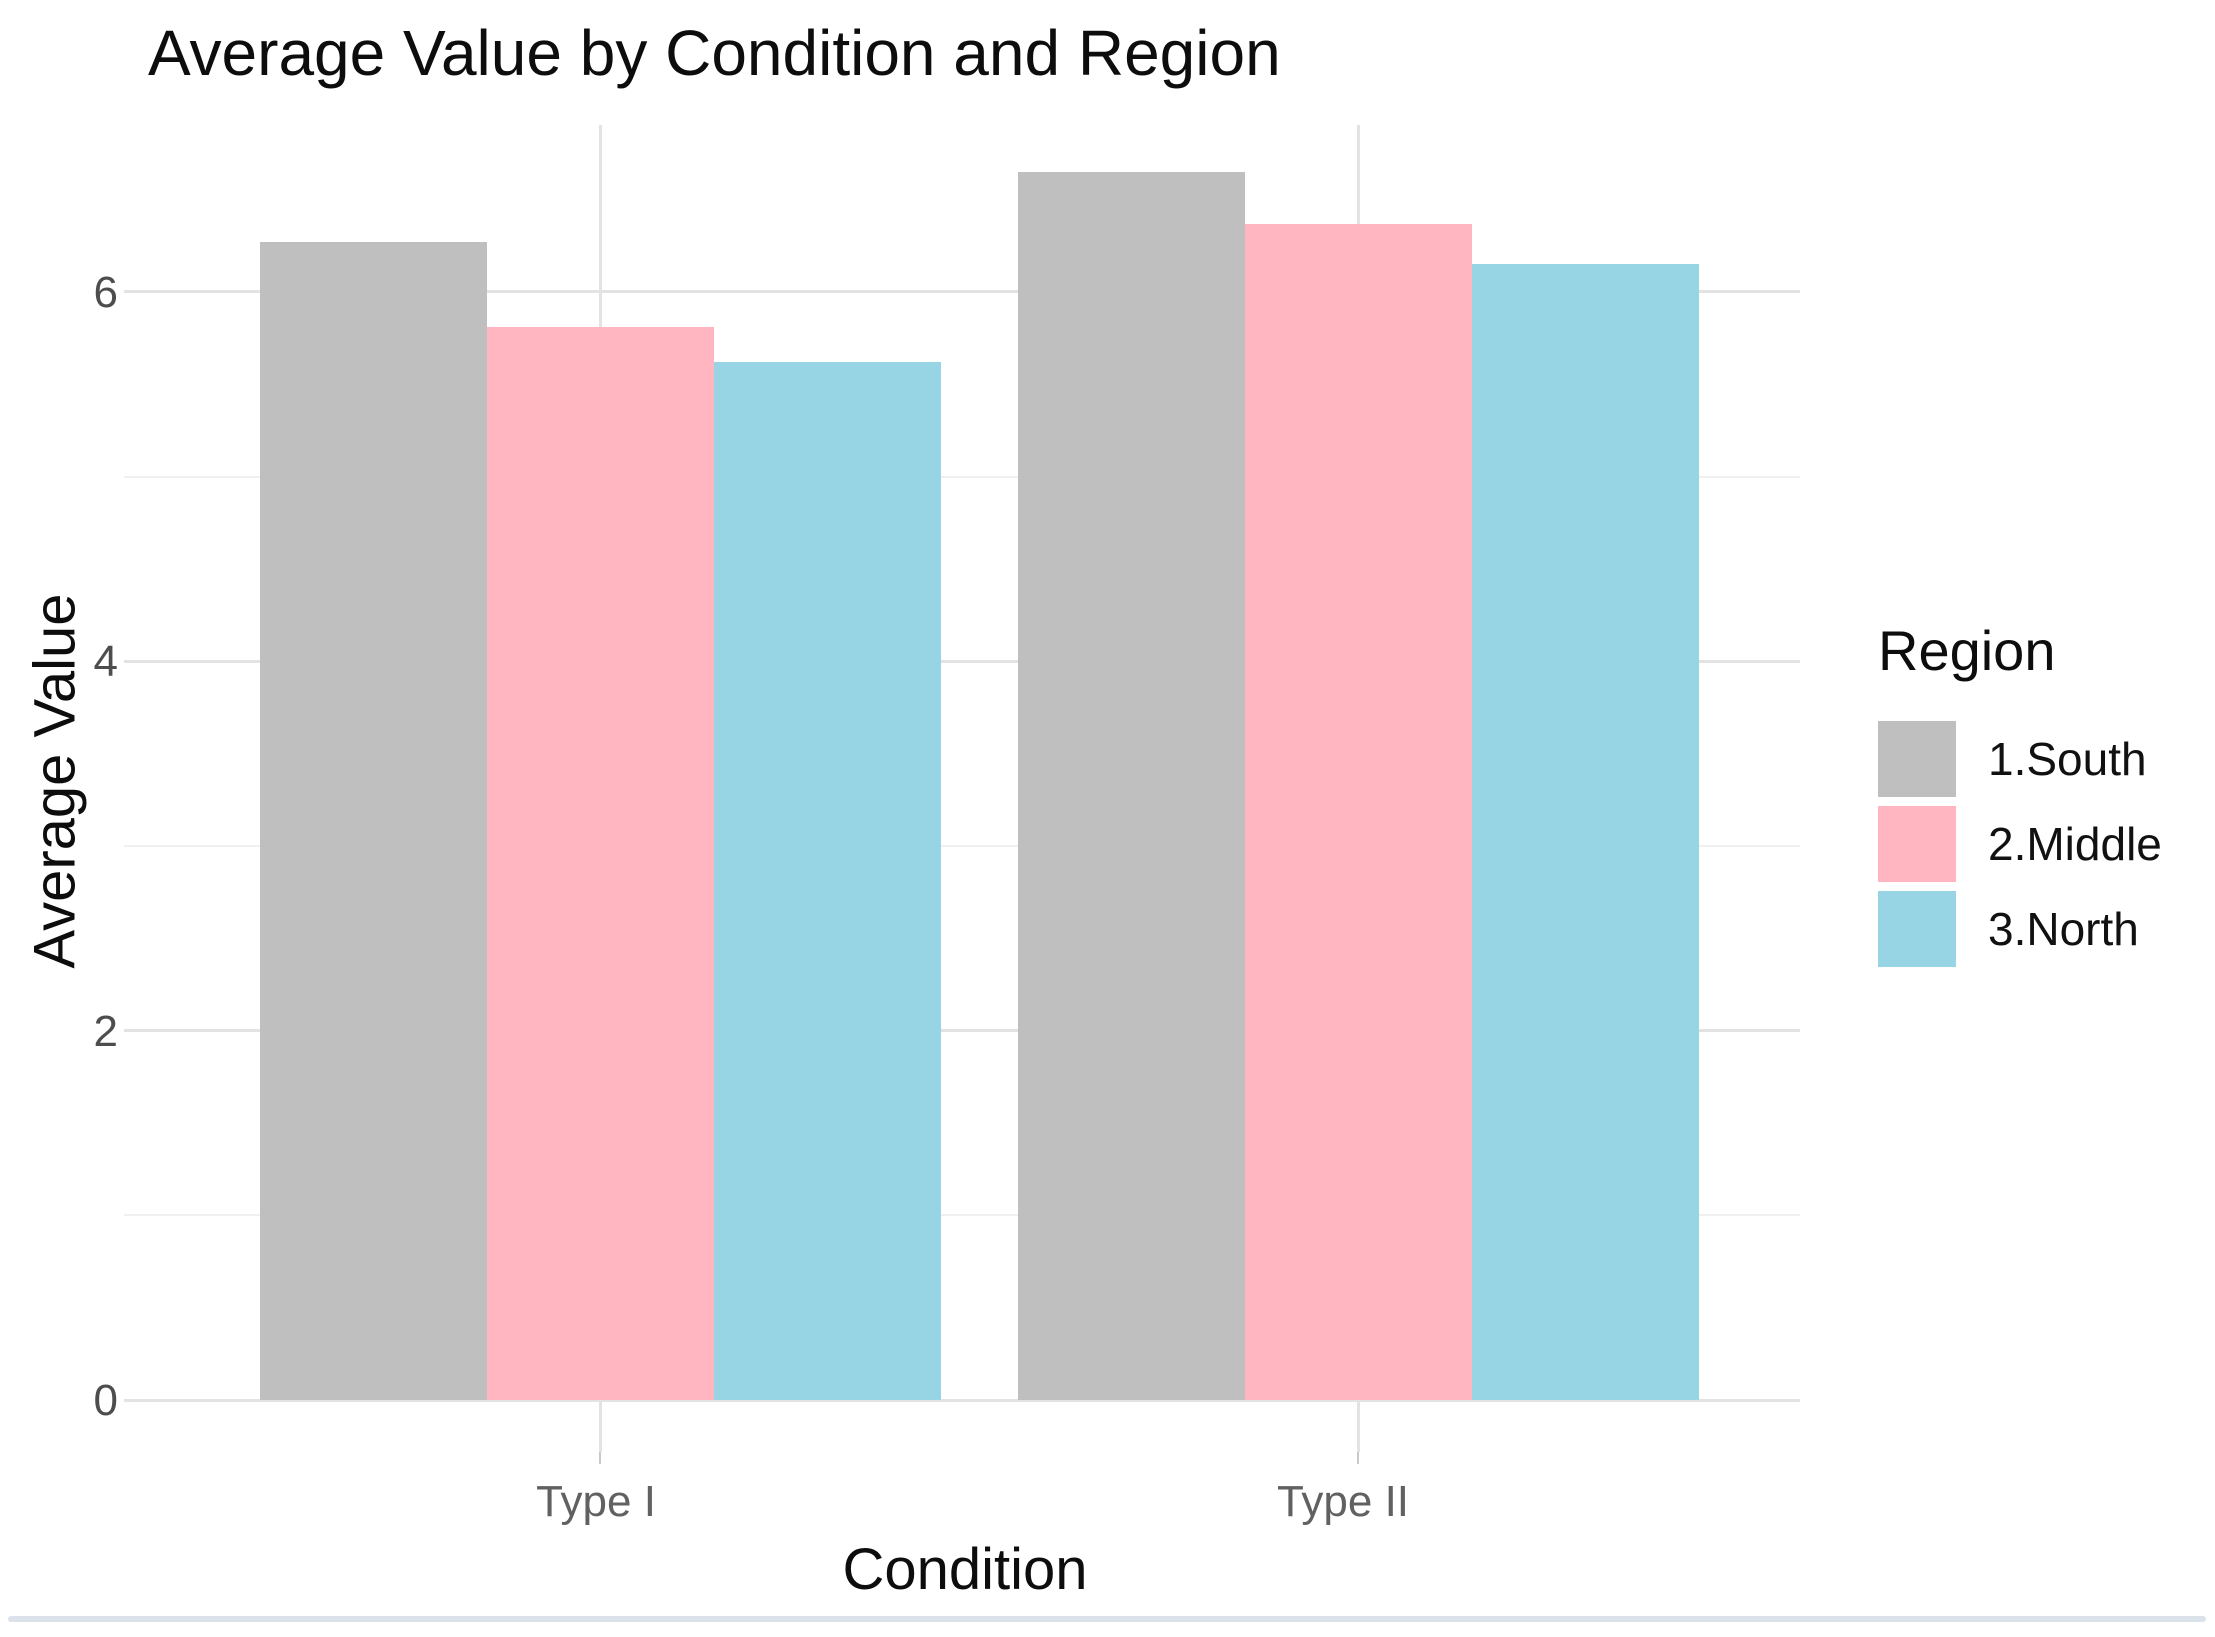 The width and height of the screenshot is (2215, 1637). Describe the element at coordinates (105, 1031) in the screenshot. I see `y-tick-label-2: 2` at that location.